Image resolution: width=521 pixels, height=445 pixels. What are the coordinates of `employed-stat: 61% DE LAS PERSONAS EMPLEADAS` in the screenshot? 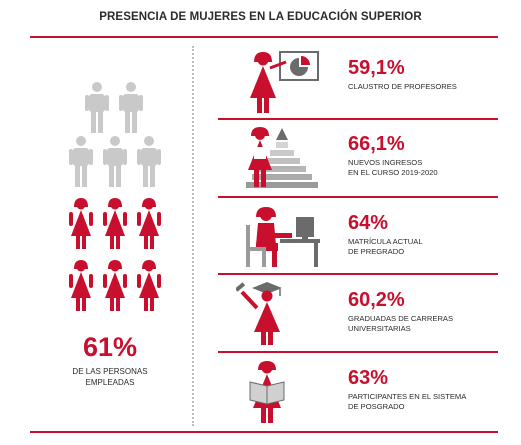 It's located at (110, 359).